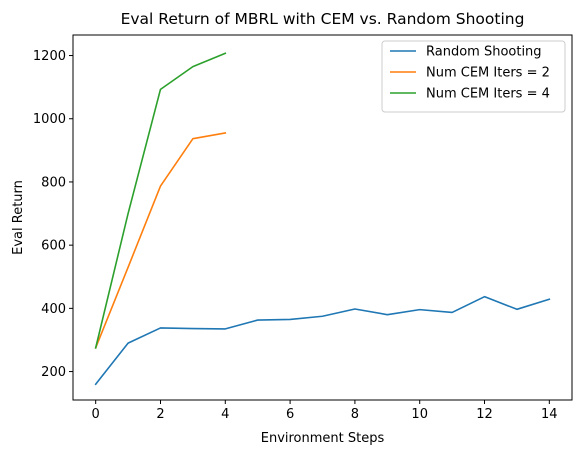 Image resolution: width=580 pixels, height=455 pixels. What do you see at coordinates (96, 414) in the screenshot?
I see `x-tick-label: 0` at bounding box center [96, 414].